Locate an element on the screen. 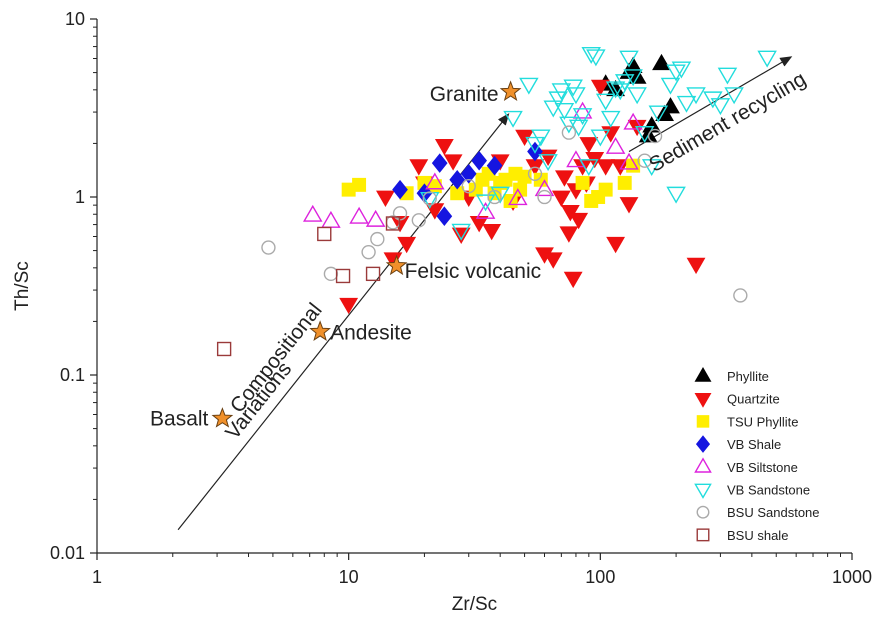 The image size is (894, 628). x-tick-label: 1 is located at coordinates (97, 577).